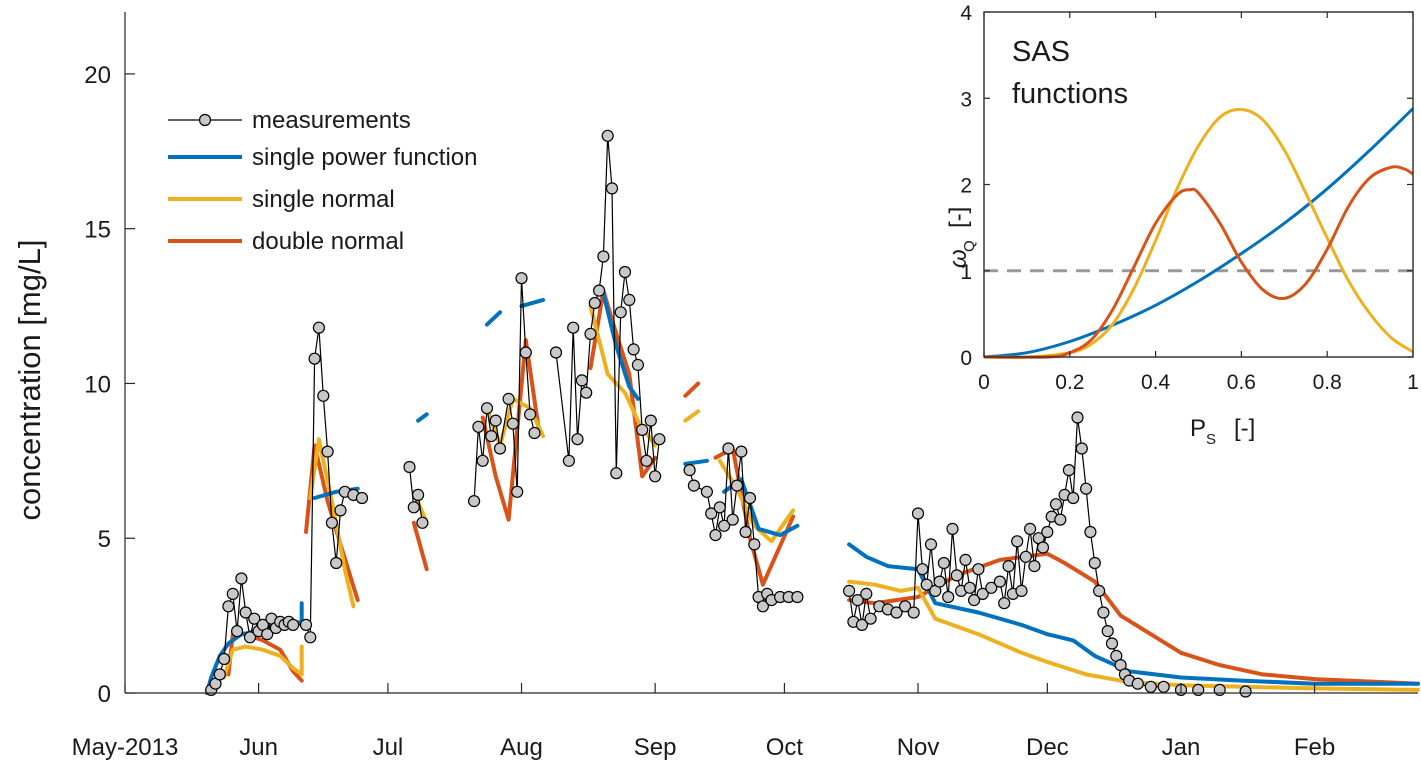  I want to click on inset-x-axis-label: P S [-], so click(1222, 431).